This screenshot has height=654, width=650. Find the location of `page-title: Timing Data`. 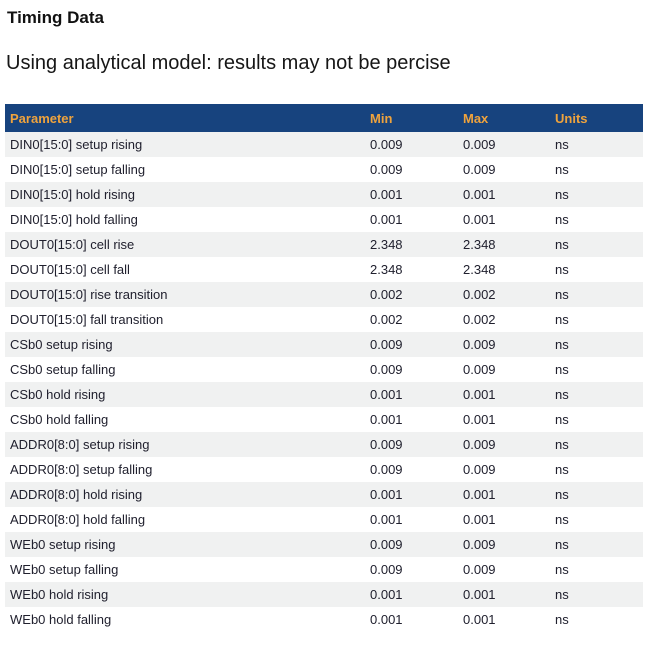

page-title: Timing Data is located at coordinates (55, 17).